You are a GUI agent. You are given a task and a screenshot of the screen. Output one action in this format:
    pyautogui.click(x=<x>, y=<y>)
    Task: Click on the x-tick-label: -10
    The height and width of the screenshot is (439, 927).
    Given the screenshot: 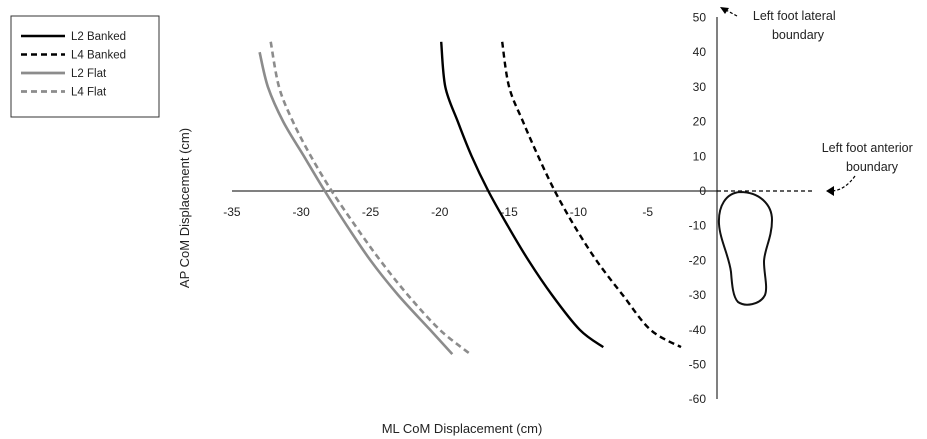 What is the action you would take?
    pyautogui.click(x=579, y=212)
    